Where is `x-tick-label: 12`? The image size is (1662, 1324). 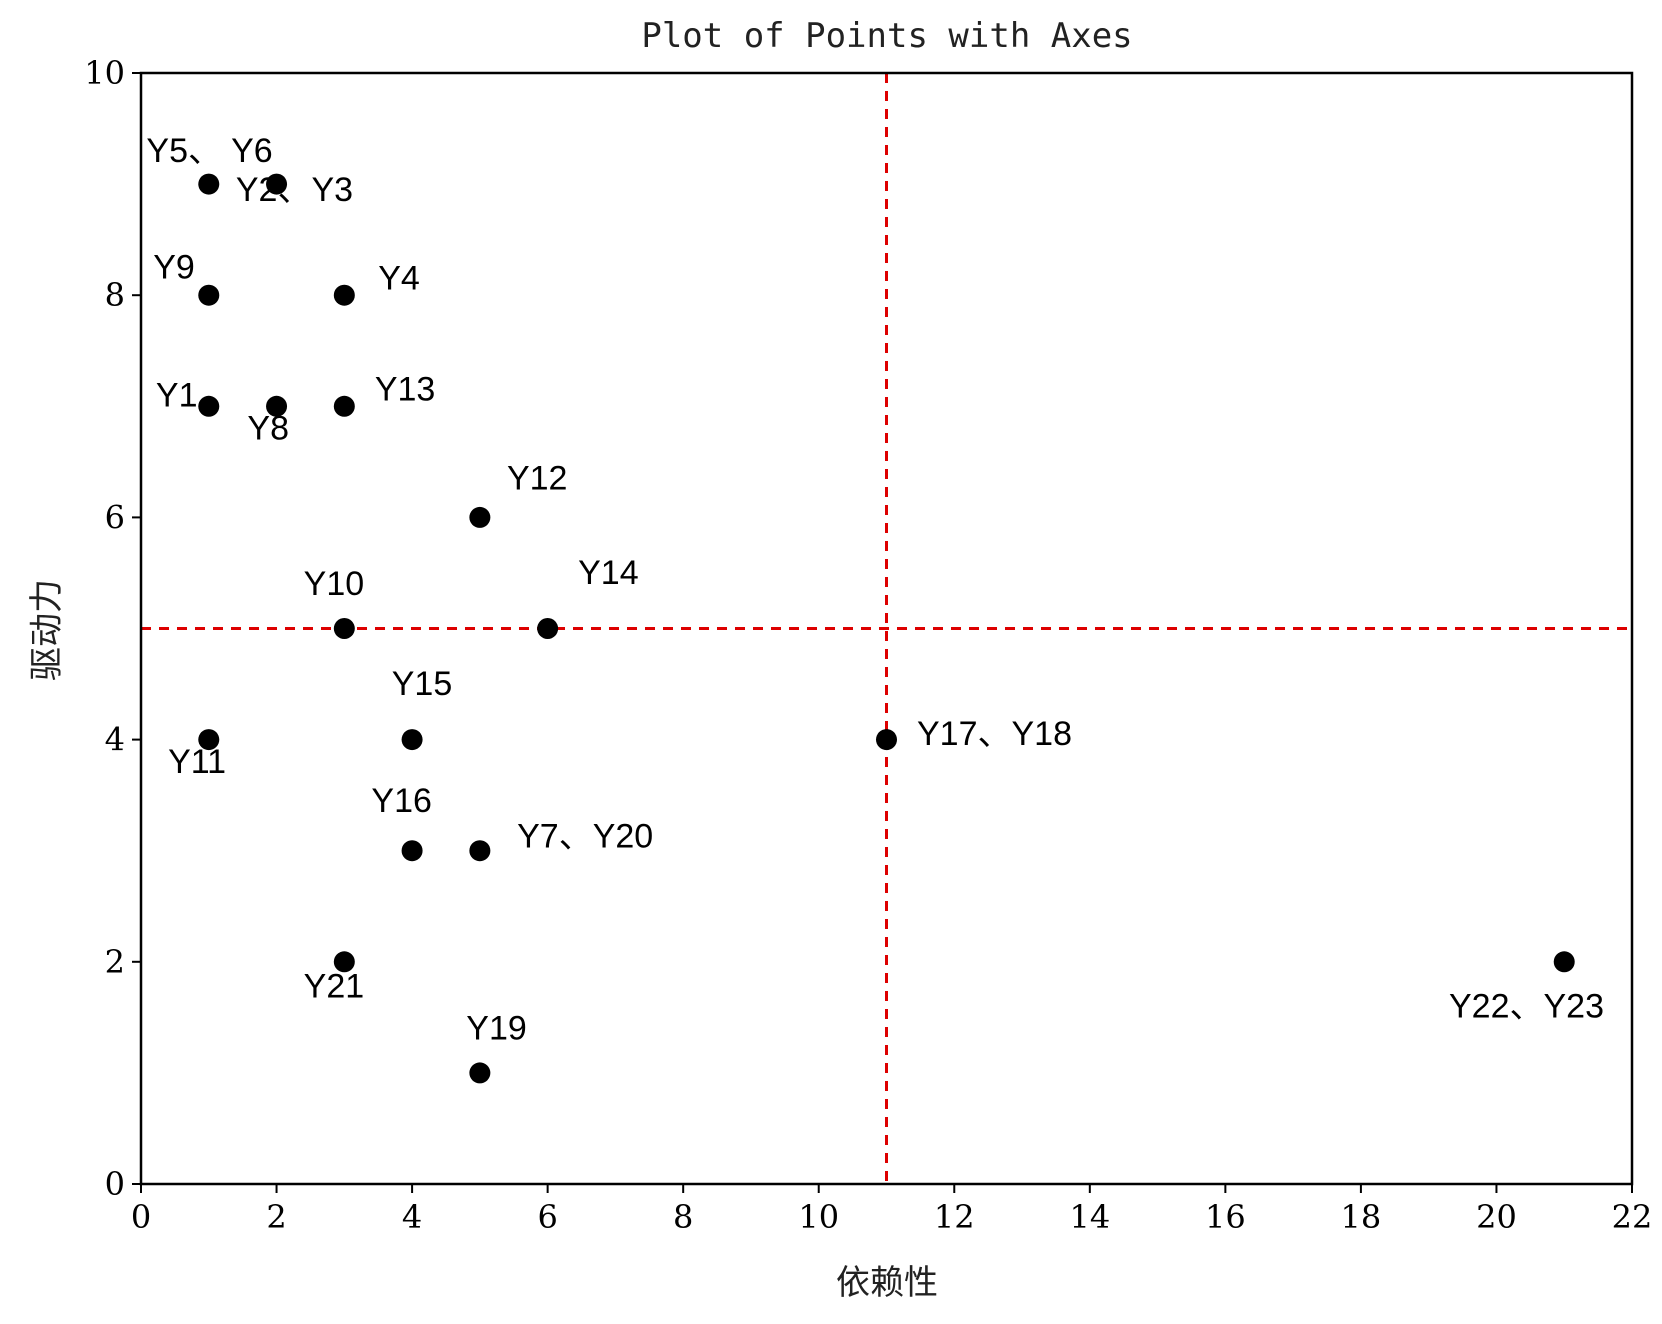 x-tick-label: 12 is located at coordinates (954, 1217).